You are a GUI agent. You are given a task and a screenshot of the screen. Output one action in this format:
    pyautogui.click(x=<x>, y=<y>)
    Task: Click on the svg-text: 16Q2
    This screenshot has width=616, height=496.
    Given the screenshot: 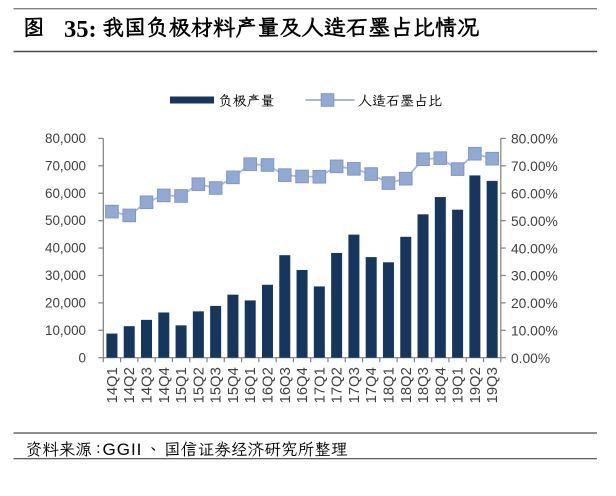 What is the action you would take?
    pyautogui.click(x=268, y=385)
    